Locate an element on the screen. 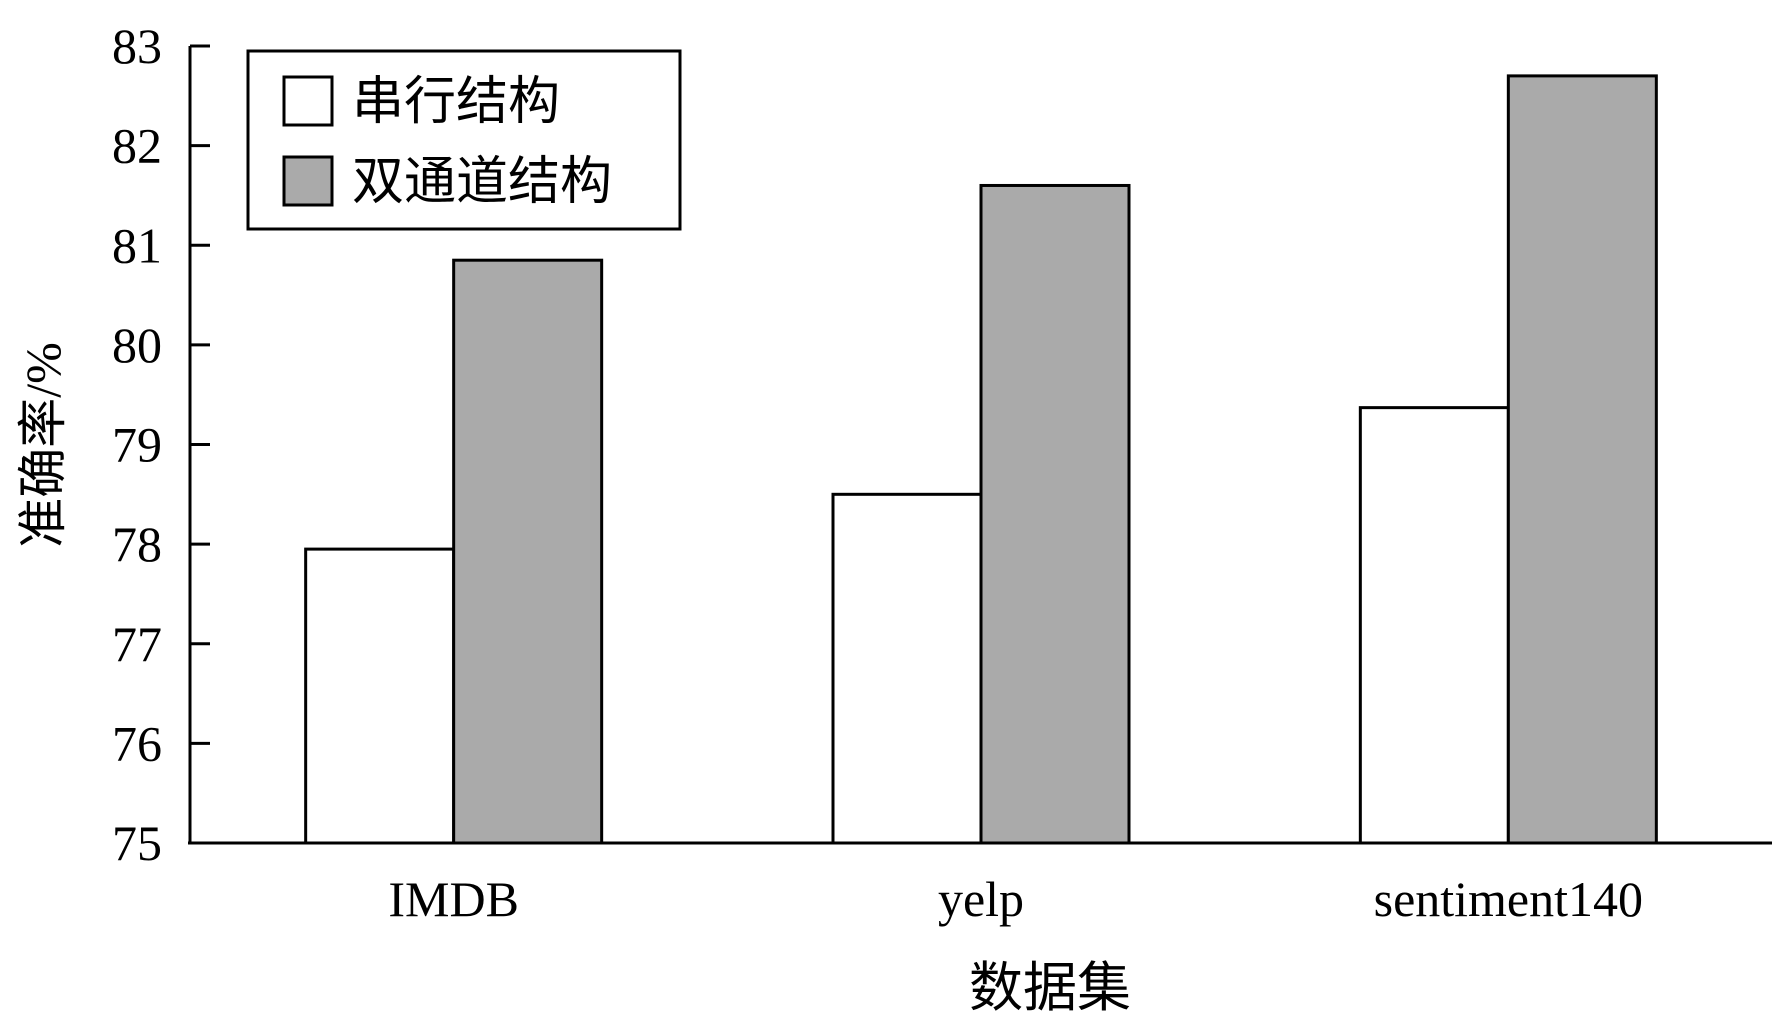 Image resolution: width=1786 pixels, height=1023 pixels. bar-IMDB-双通道结构 is located at coordinates (528, 551).